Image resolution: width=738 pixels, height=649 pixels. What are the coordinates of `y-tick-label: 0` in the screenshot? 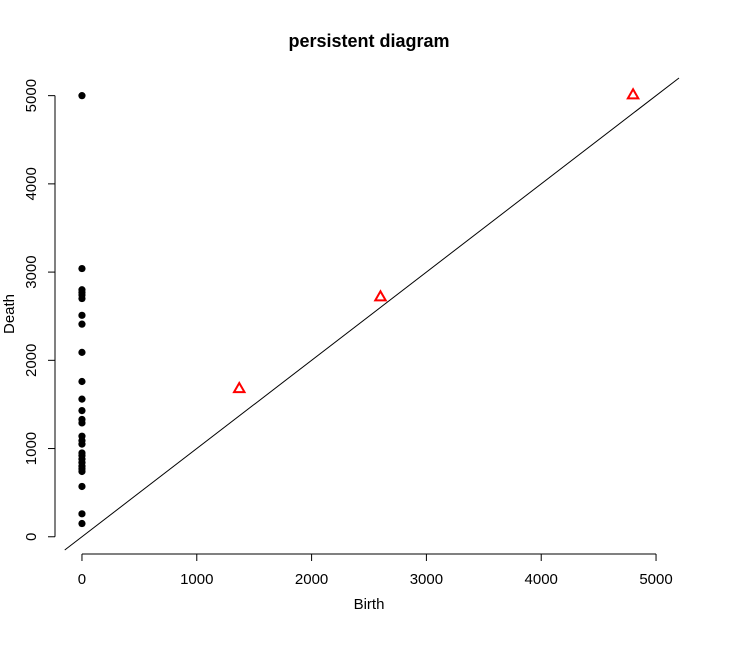 It's located at (31, 537).